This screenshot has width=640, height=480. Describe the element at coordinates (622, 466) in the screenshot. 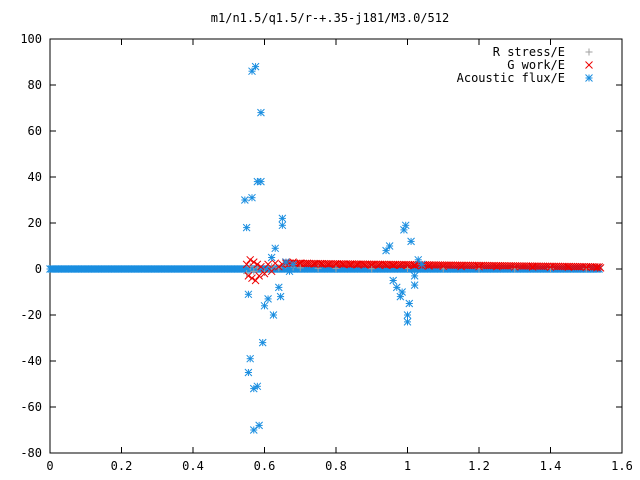

I see `x-tick-label: 1.6` at that location.